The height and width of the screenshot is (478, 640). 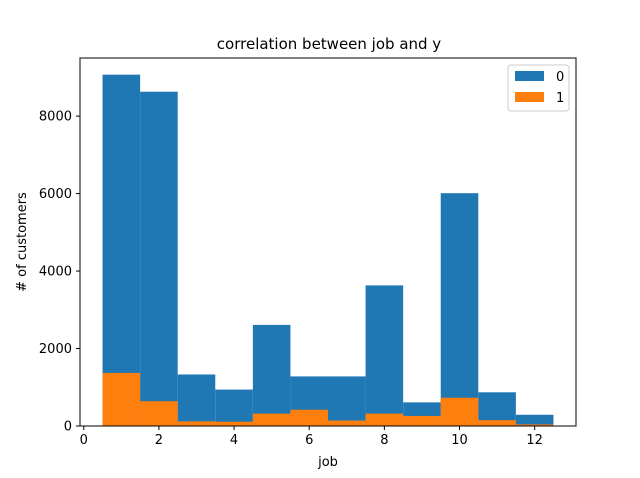 What do you see at coordinates (560, 98) in the screenshot?
I see `legend-label-1: 1` at bounding box center [560, 98].